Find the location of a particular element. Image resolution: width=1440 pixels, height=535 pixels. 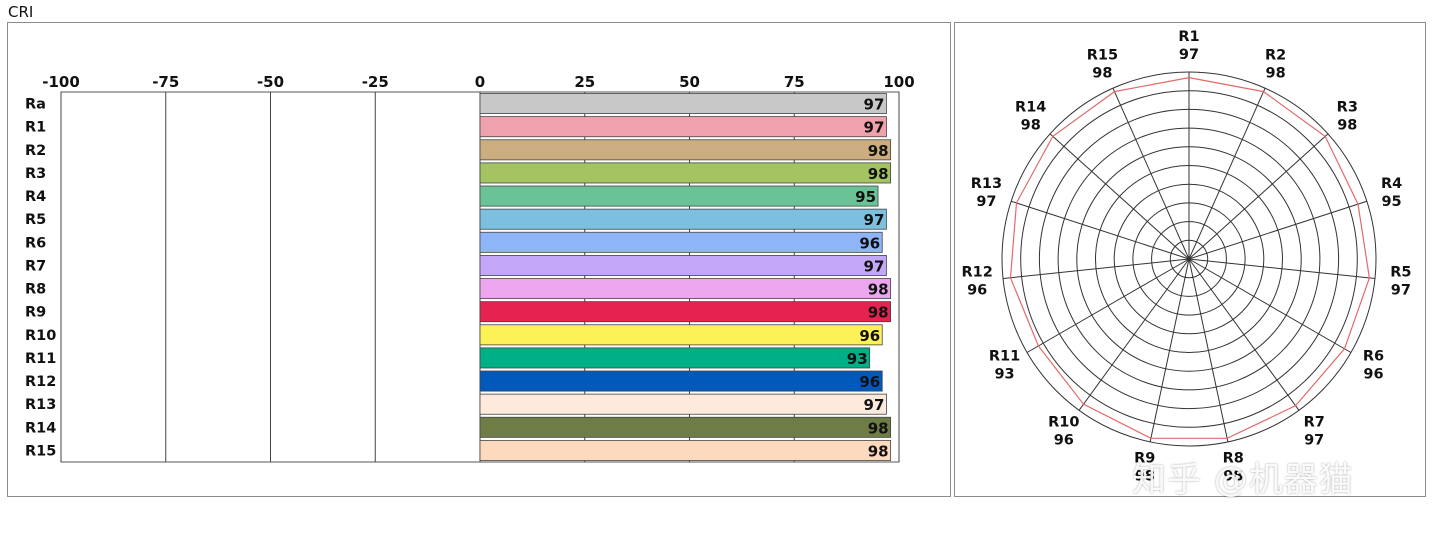

x-tick-label: 50 is located at coordinates (689, 82).